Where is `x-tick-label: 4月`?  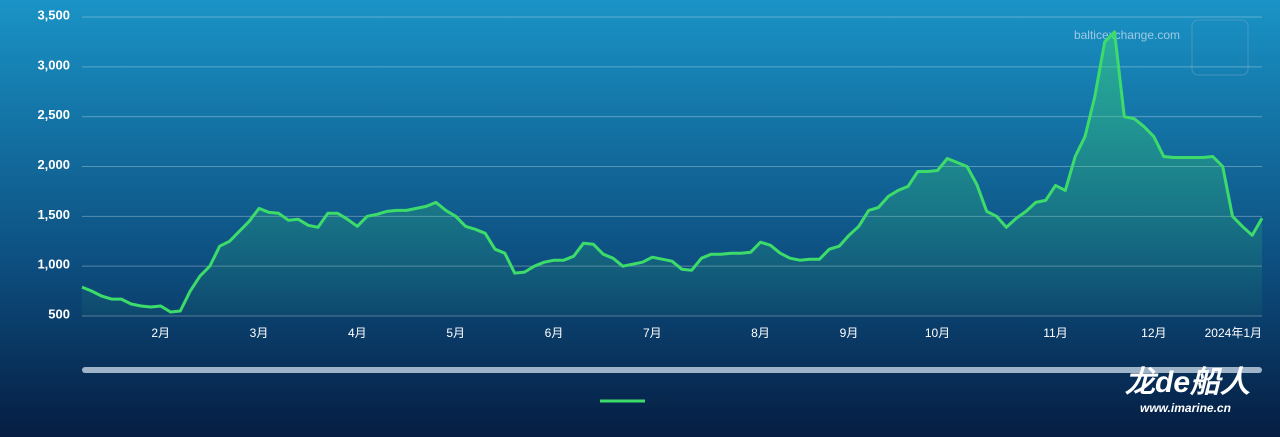 x-tick-label: 4月 is located at coordinates (357, 333).